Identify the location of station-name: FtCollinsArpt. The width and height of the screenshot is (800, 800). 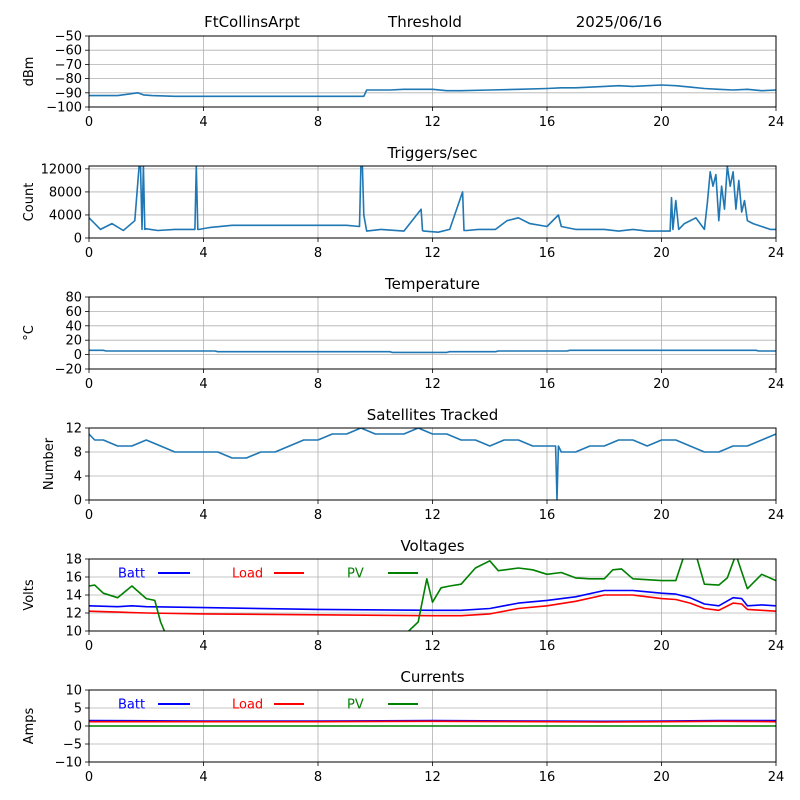
(252, 22).